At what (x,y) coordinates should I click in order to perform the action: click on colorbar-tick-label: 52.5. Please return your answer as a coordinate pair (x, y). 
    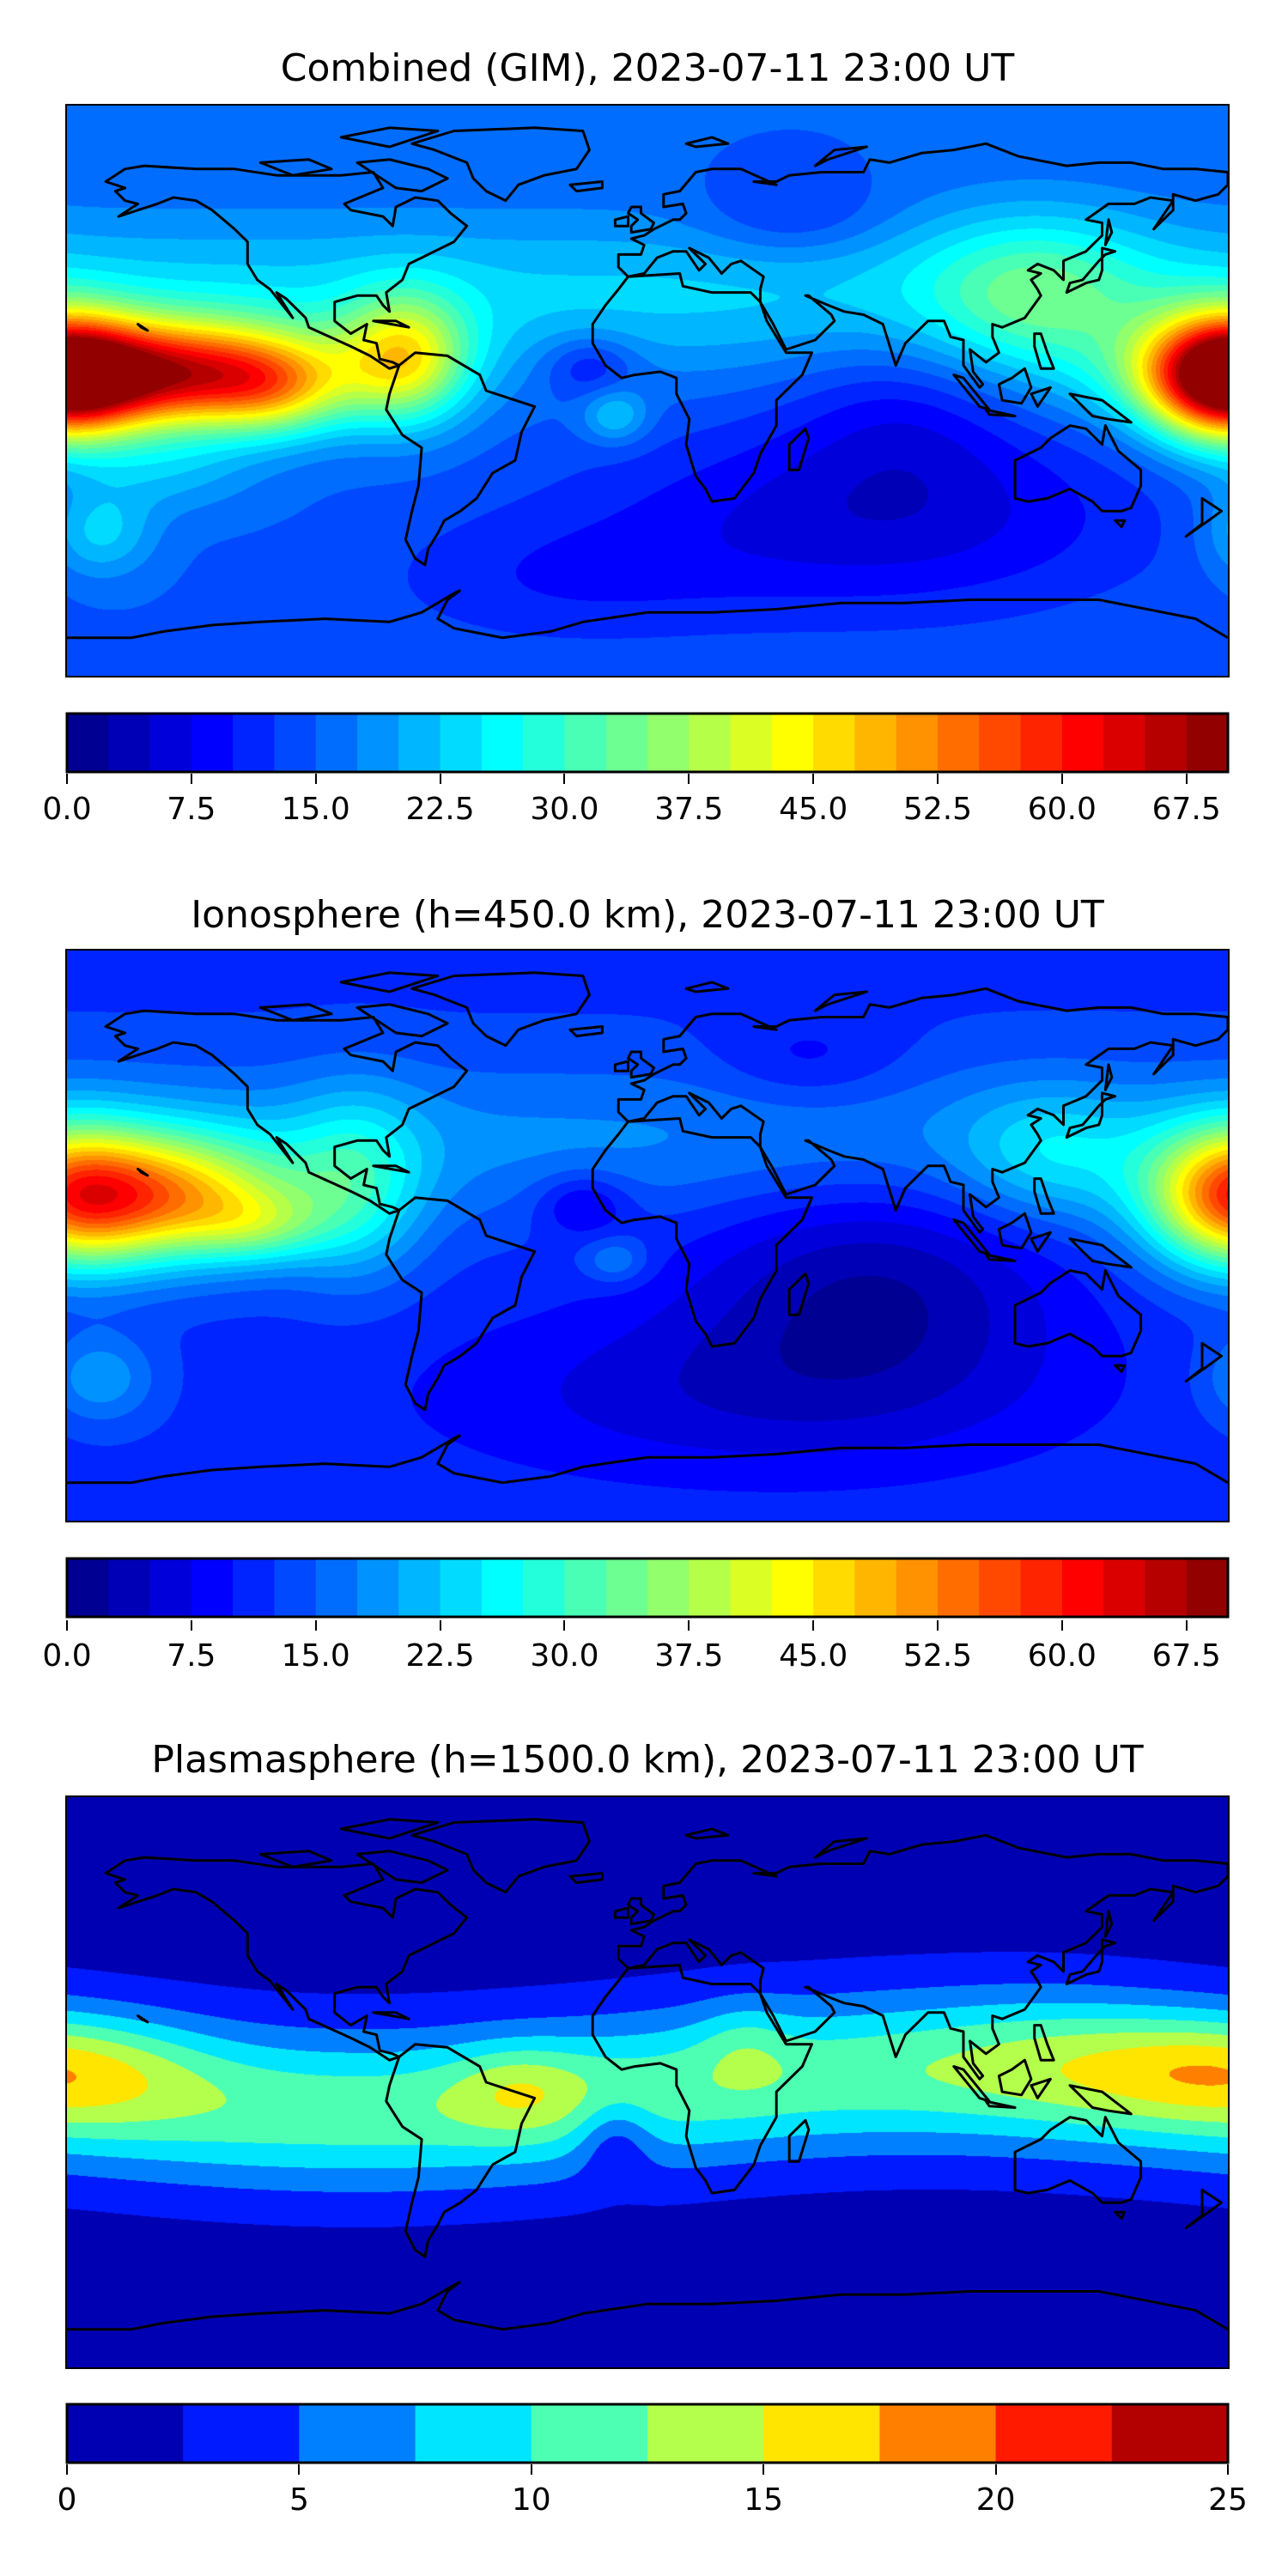
    Looking at the image, I should click on (937, 810).